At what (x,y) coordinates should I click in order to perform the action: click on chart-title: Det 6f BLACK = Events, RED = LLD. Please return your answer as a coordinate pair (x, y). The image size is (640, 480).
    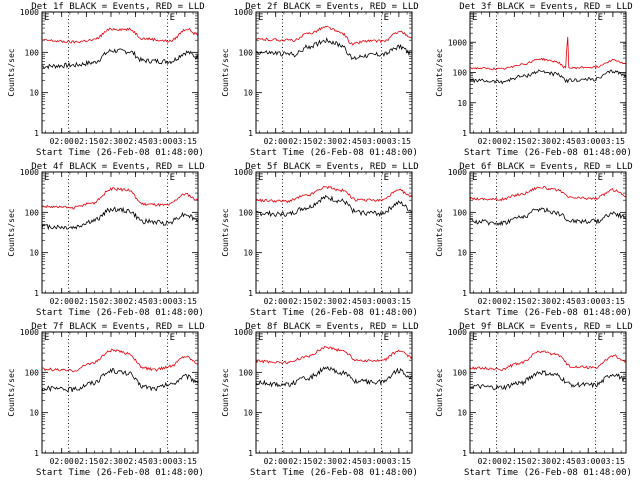
    Looking at the image, I should click on (545, 167).